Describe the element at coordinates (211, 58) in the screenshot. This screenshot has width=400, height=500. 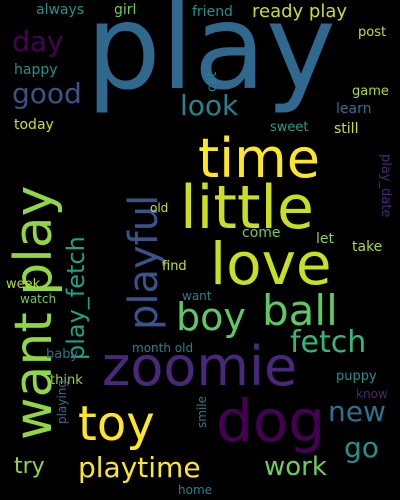
I see `word-play: play` at that location.